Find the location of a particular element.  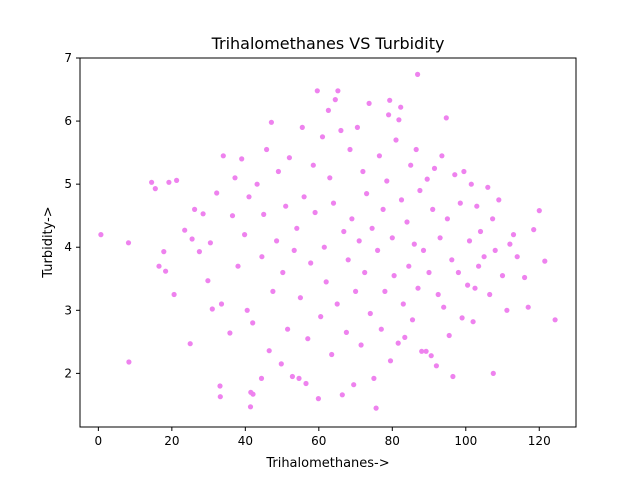

x-tick-label: 20 is located at coordinates (171, 441).